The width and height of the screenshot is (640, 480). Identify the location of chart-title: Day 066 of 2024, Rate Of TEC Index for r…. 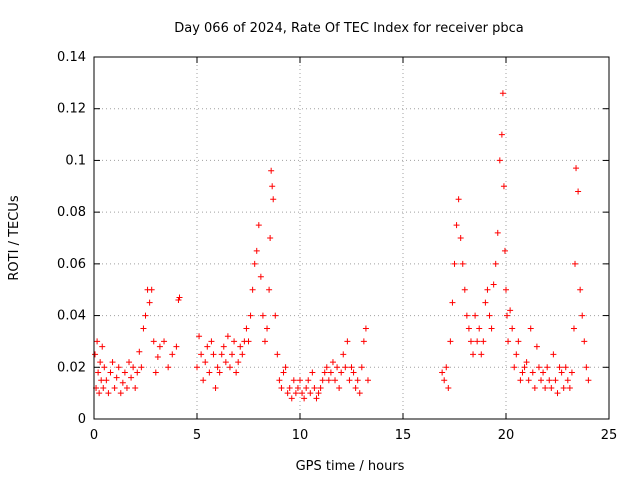
(349, 28).